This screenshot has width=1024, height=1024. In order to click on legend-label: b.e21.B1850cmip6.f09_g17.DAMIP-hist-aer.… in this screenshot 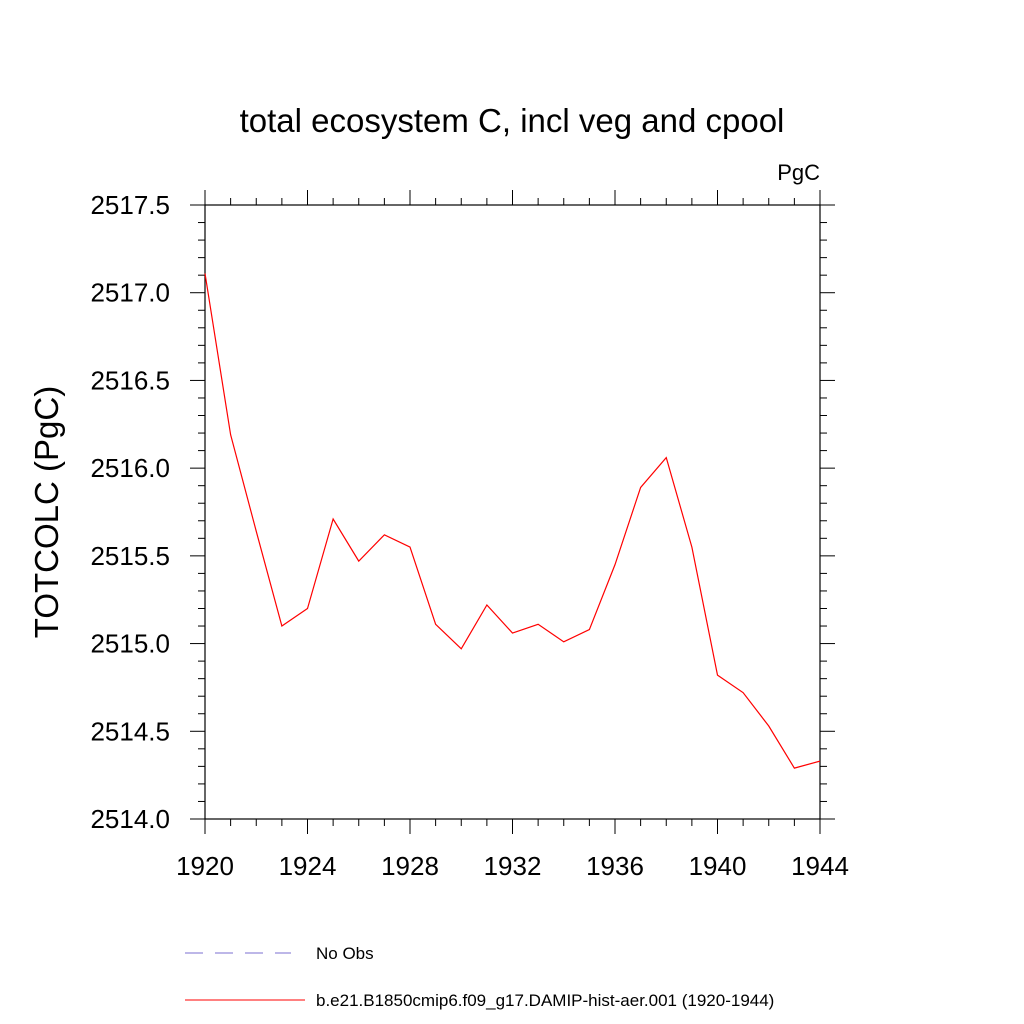, I will do `click(545, 1000)`.